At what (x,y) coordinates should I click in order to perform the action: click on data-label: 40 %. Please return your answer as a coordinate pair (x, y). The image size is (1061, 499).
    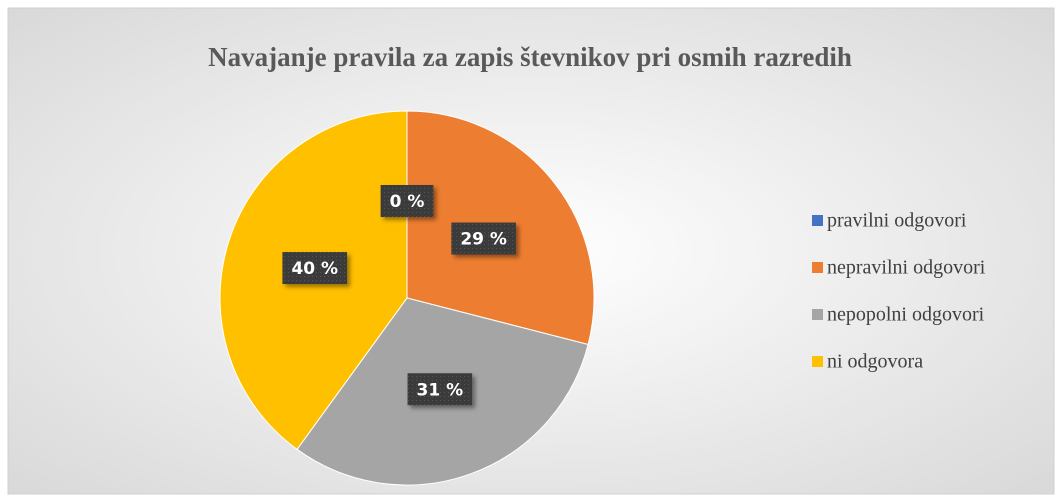
    Looking at the image, I should click on (315, 268).